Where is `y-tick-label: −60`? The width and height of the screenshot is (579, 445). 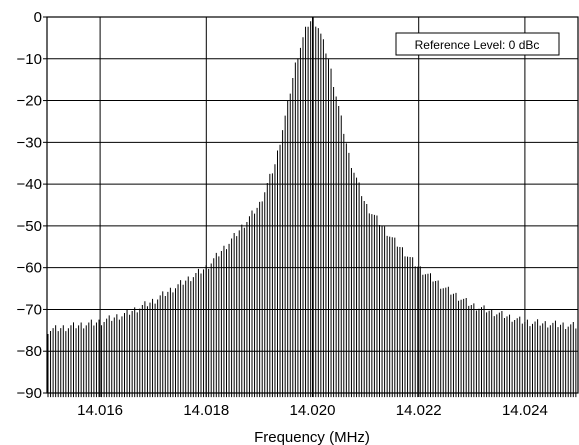 y-tick-label: −60 is located at coordinates (29, 268).